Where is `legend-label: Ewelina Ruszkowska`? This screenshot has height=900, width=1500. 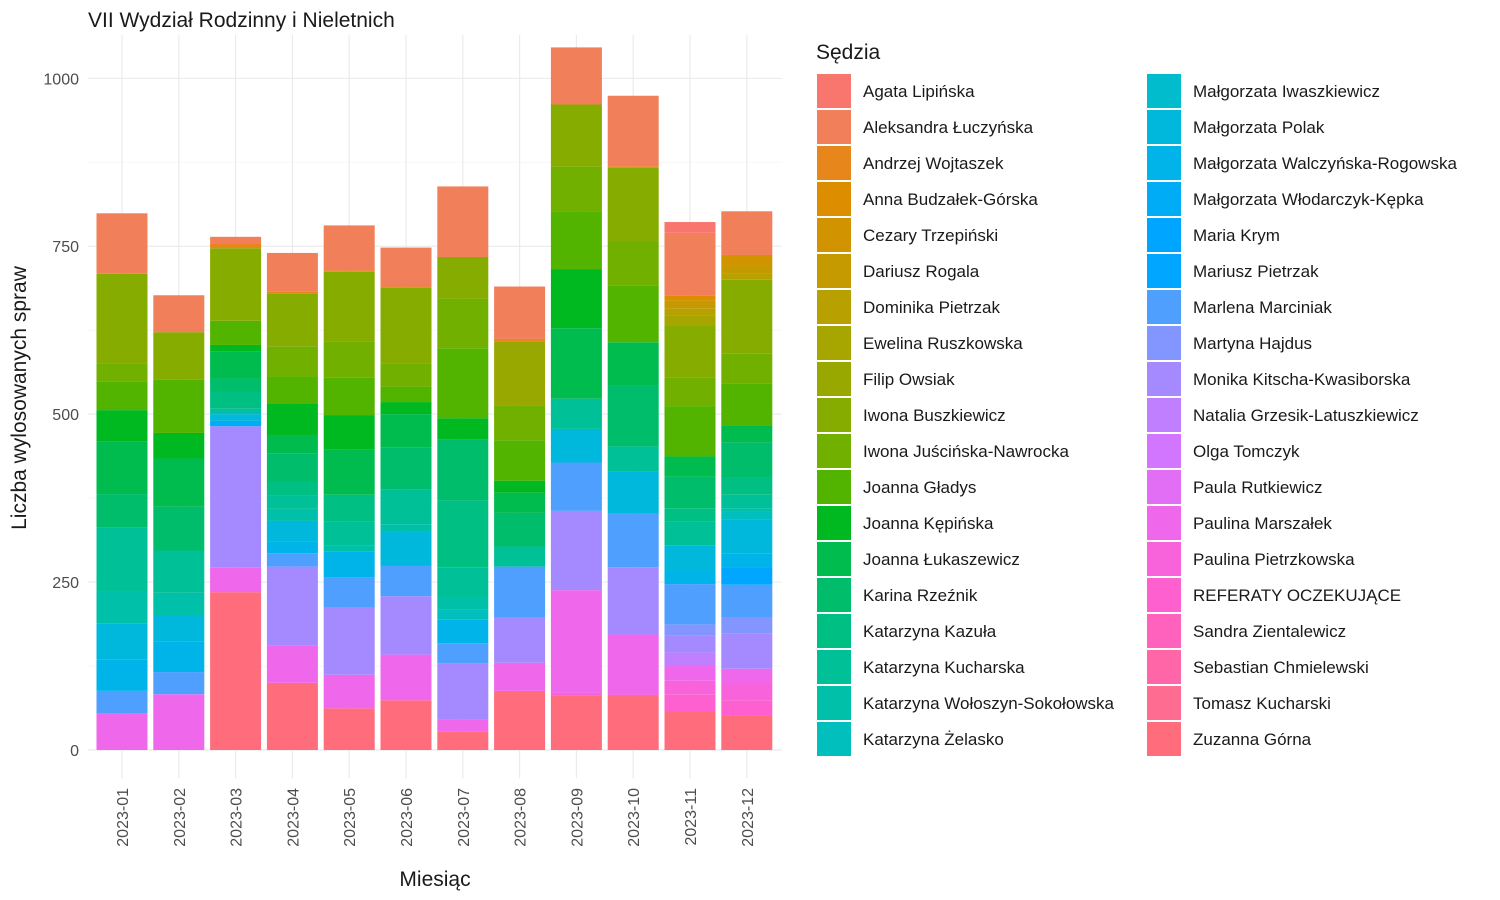
legend-label: Ewelina Ruszkowska is located at coordinates (943, 343).